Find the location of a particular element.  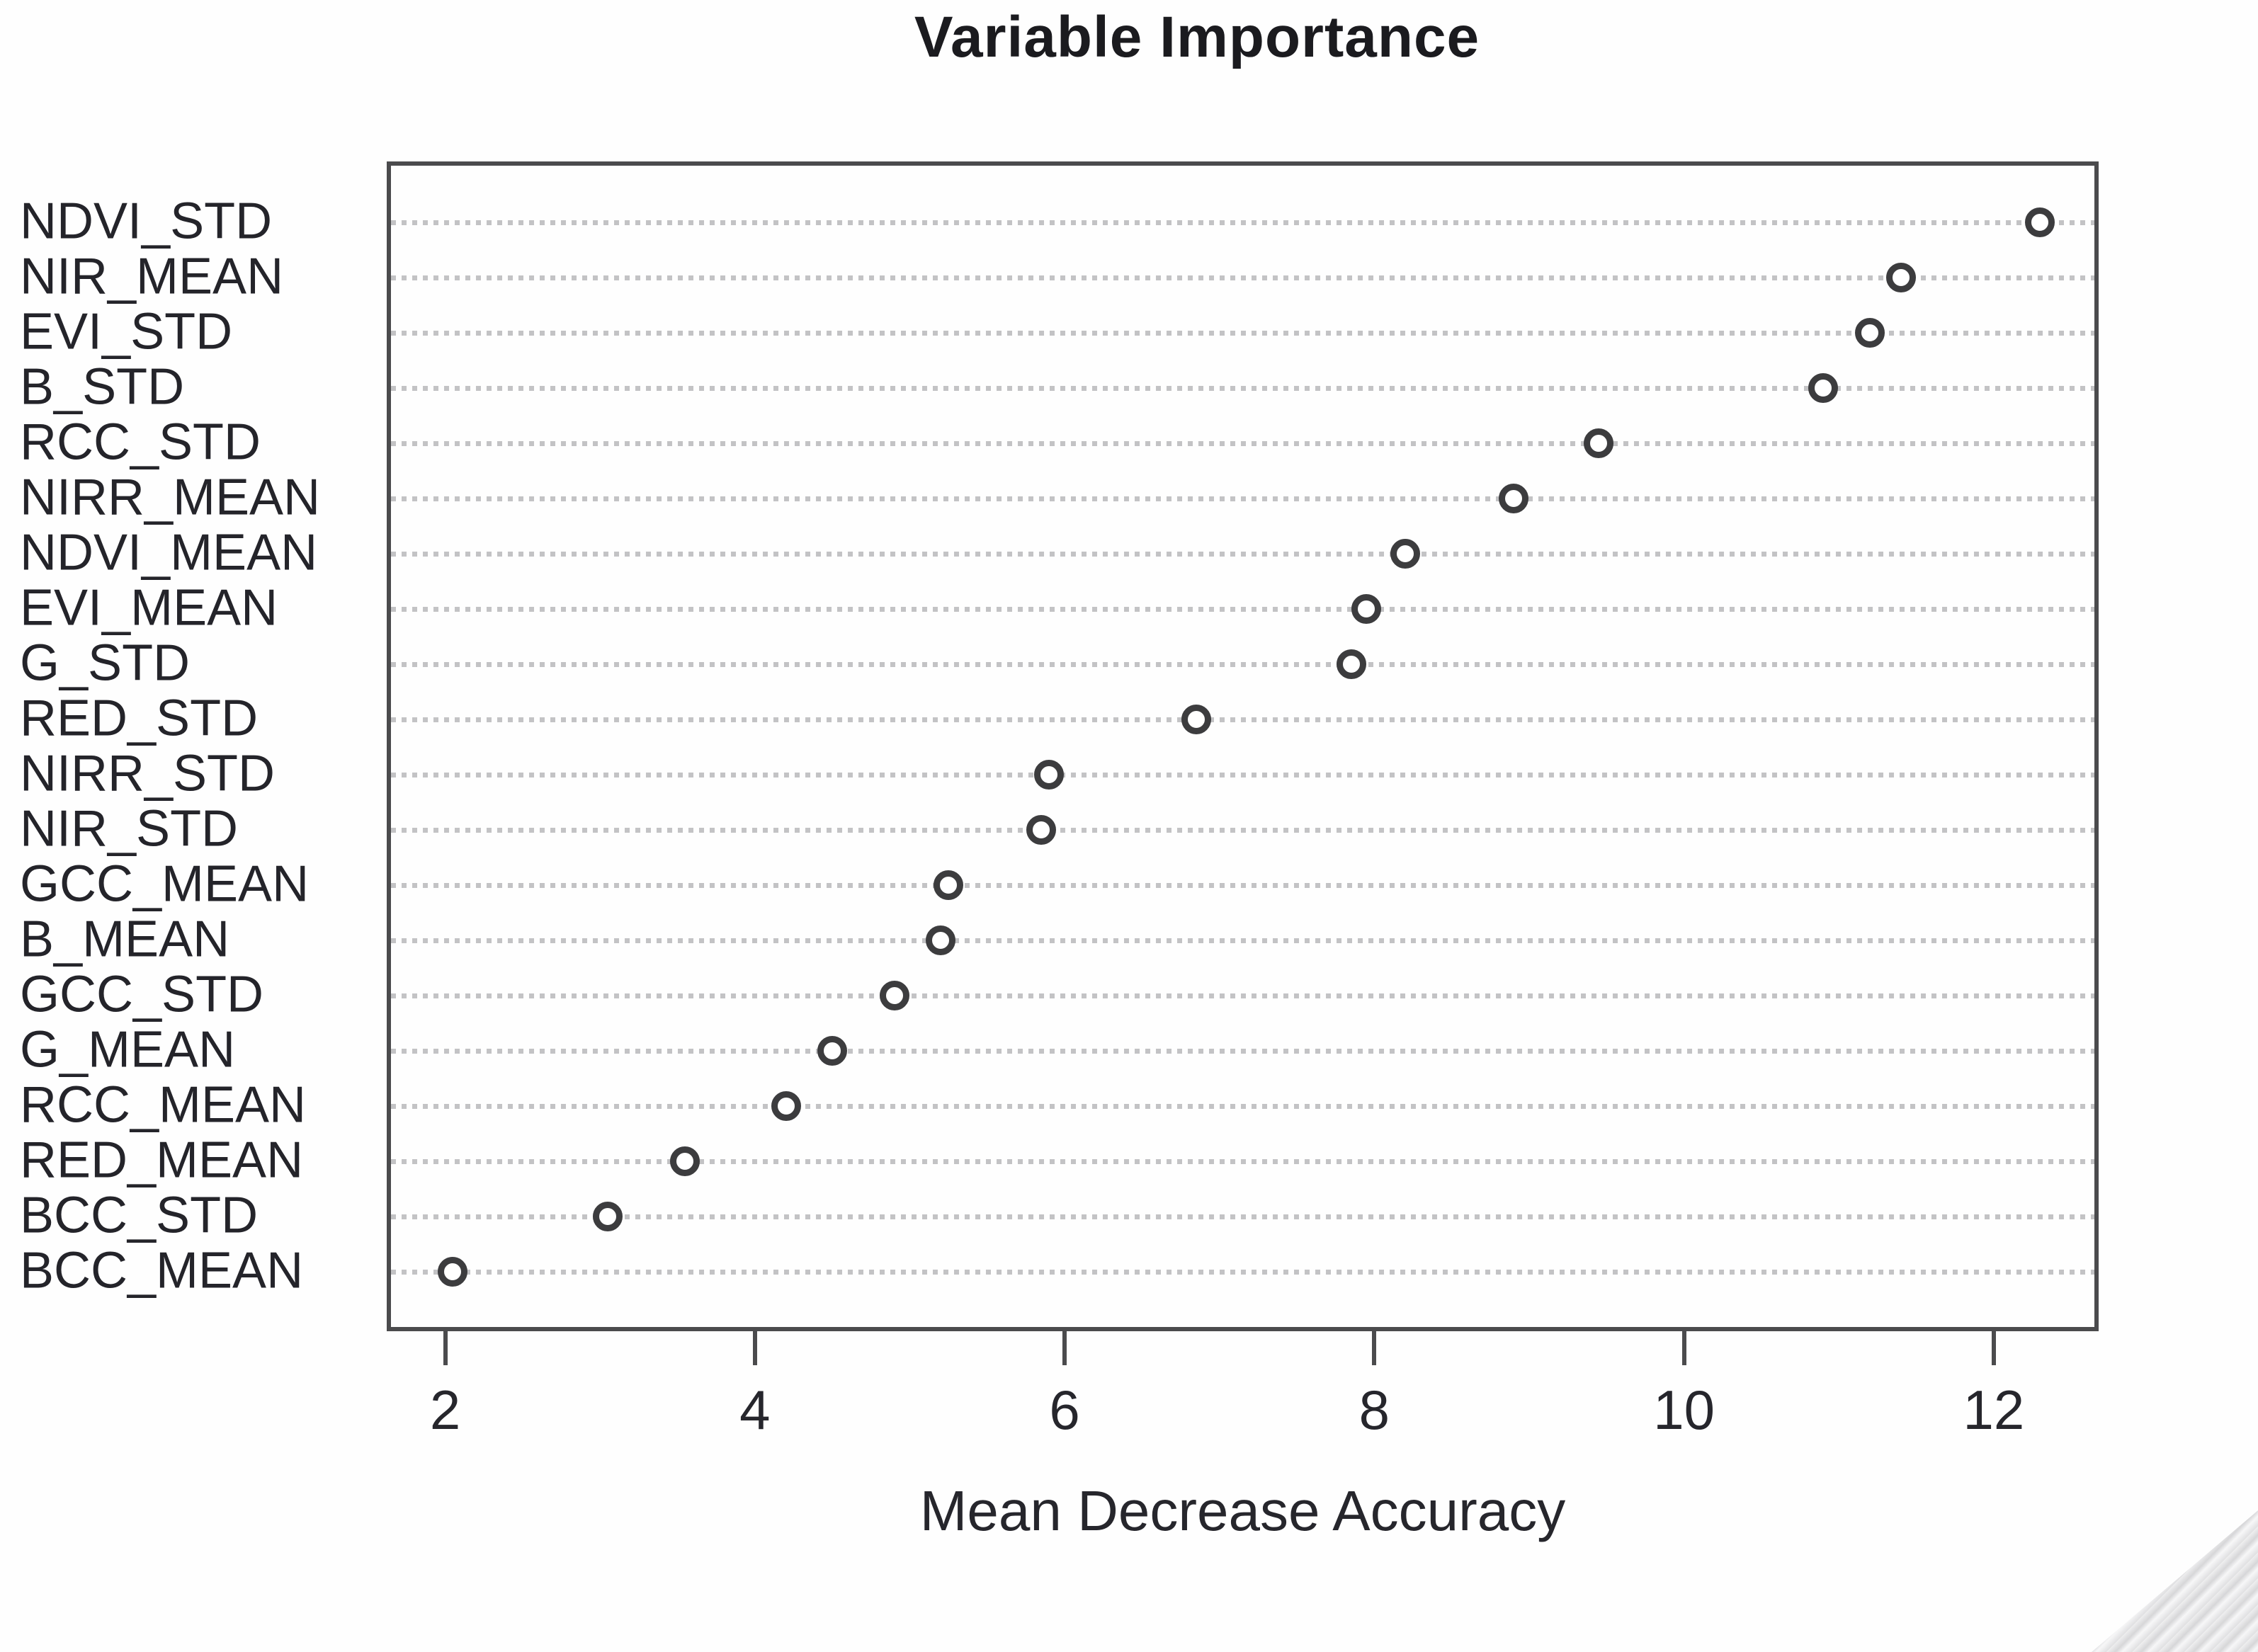

x-tick-label: 6 is located at coordinates (1064, 1410).